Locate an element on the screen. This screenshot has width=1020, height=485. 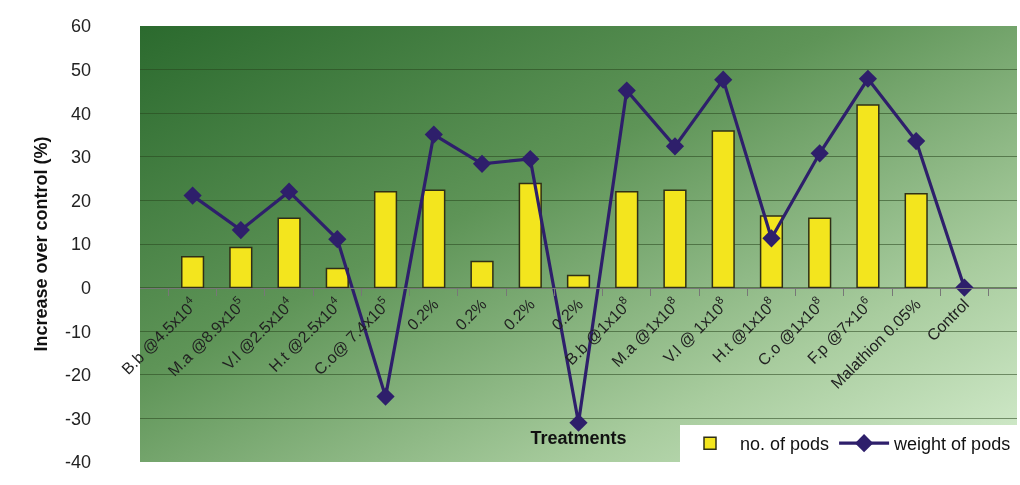
y-tick-label: 20 is located at coordinates (80, 200).